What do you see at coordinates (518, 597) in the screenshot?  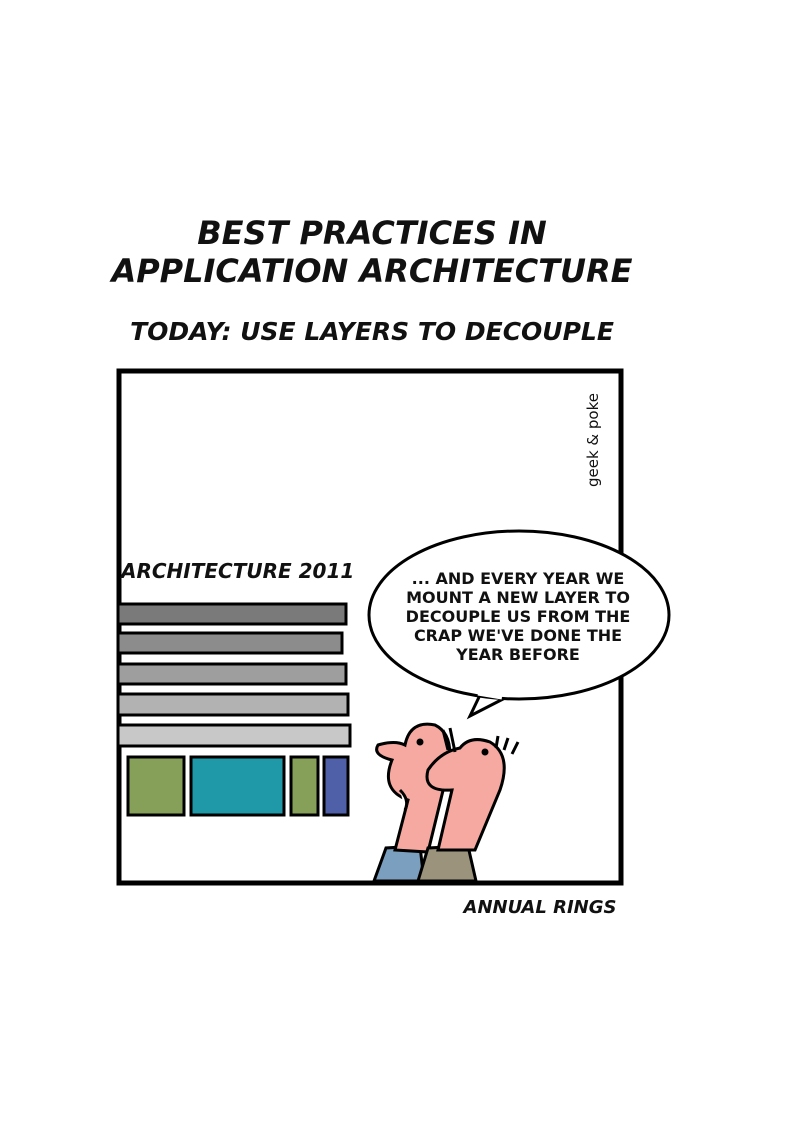 I see `speech-line: MOUNT A NEW LAYER TO` at bounding box center [518, 597].